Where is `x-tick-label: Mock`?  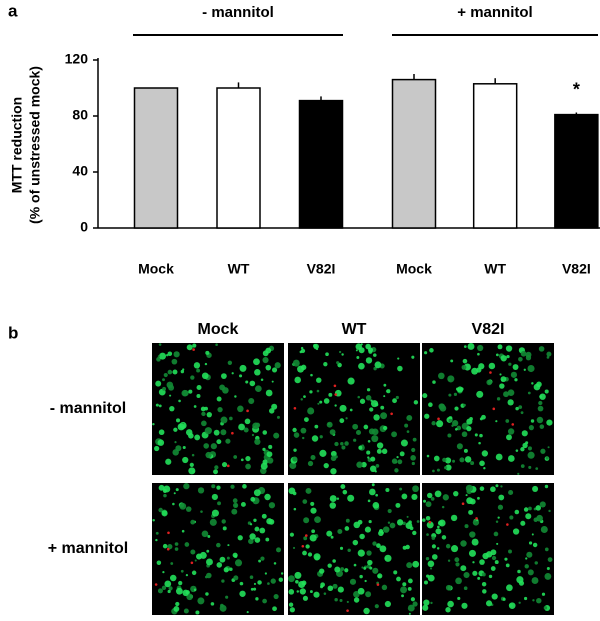 x-tick-label: Mock is located at coordinates (156, 269).